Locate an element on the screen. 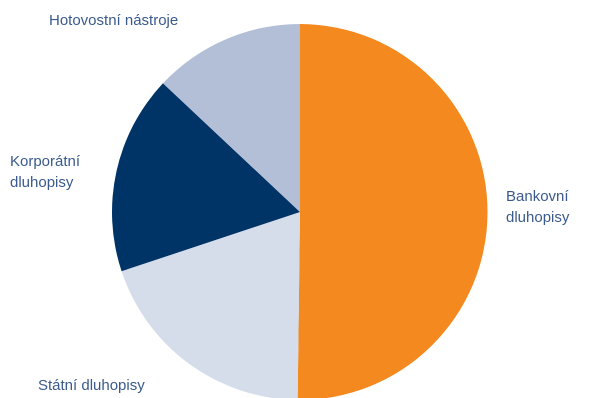  slice-label-korporatni-dluhopisy: Korporátní dluhopisy is located at coordinates (45, 172).